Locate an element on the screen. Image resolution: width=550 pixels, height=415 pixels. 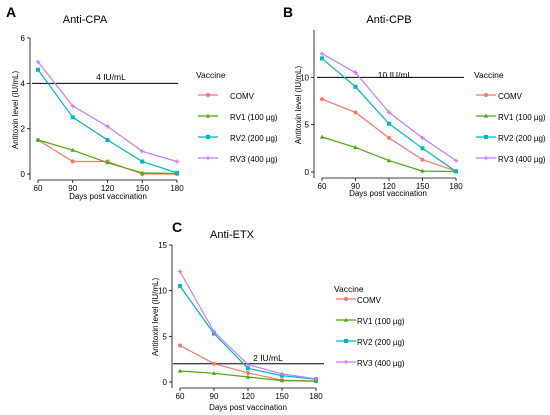
y-tick-label: 10 is located at coordinates (162, 291).